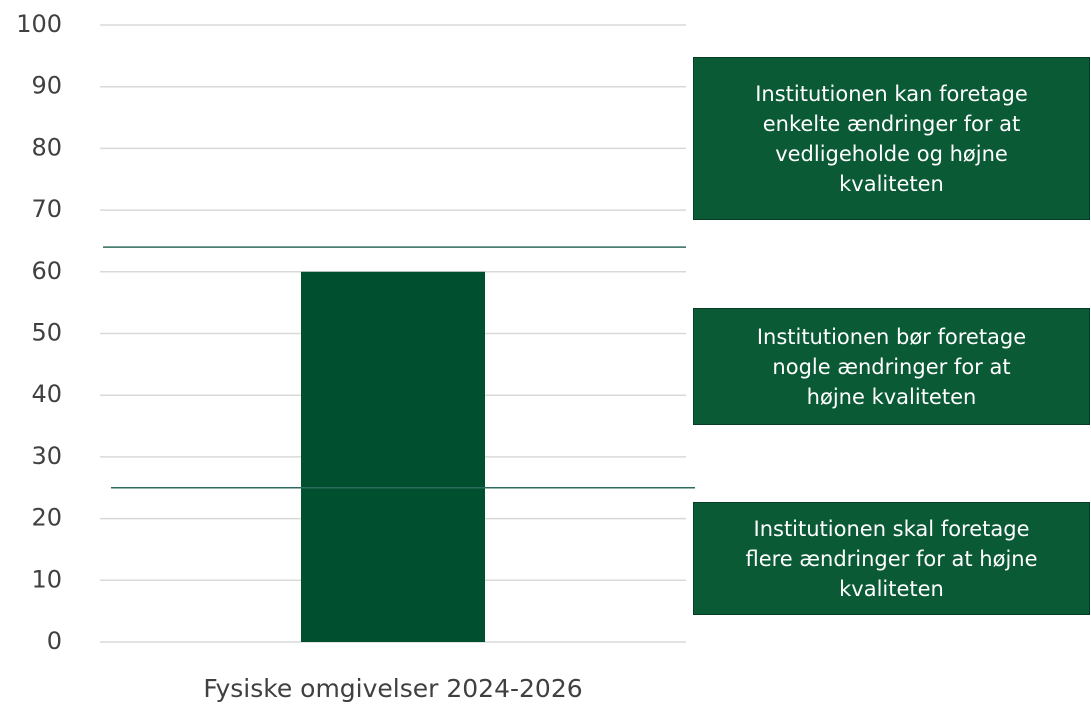 This screenshot has width=1091, height=708. I want to click on annotation-text: Institutionen skal foretage, so click(891, 528).